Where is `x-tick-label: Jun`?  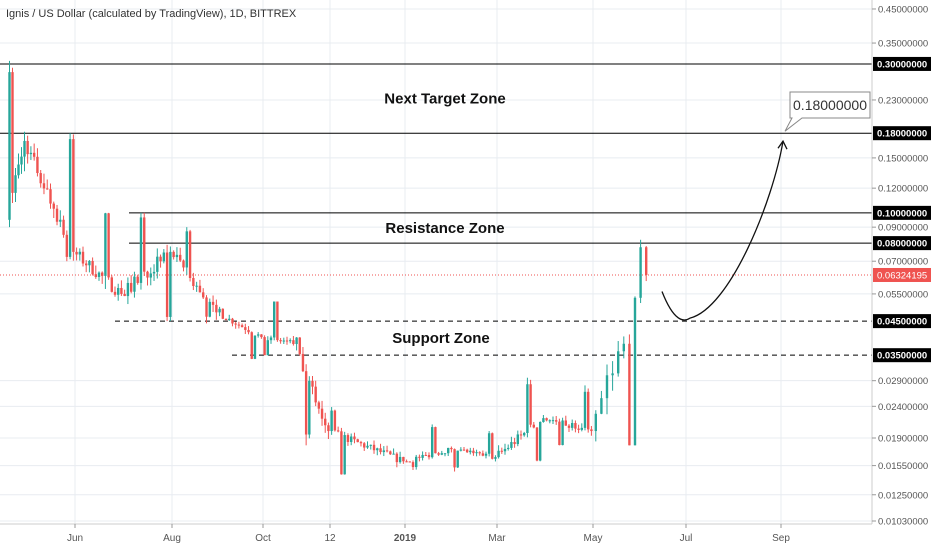 x-tick-label: Jun is located at coordinates (75, 538).